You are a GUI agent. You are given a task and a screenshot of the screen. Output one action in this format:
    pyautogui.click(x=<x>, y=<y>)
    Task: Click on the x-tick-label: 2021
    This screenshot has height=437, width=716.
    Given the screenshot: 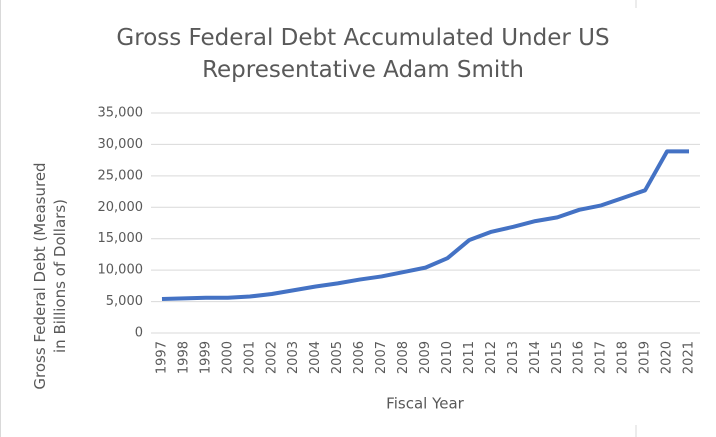 What is the action you would take?
    pyautogui.click(x=689, y=357)
    